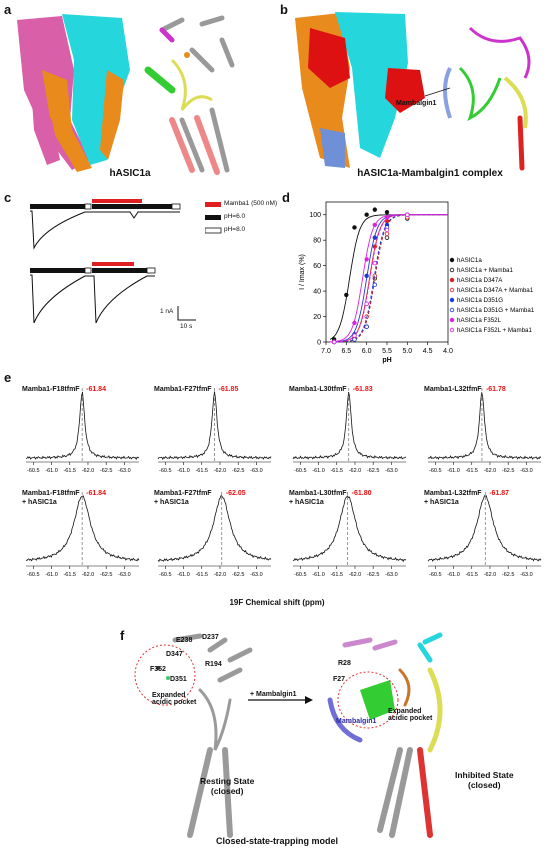 This screenshot has height=853, width=554. I want to click on x-tick-label: 5.0, so click(407, 351).